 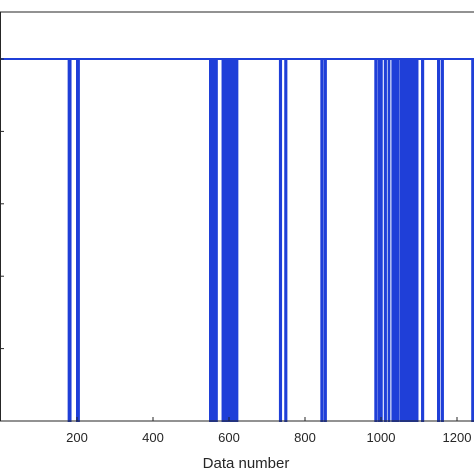 I want to click on x-axis-label: Data number, so click(x=246, y=463).